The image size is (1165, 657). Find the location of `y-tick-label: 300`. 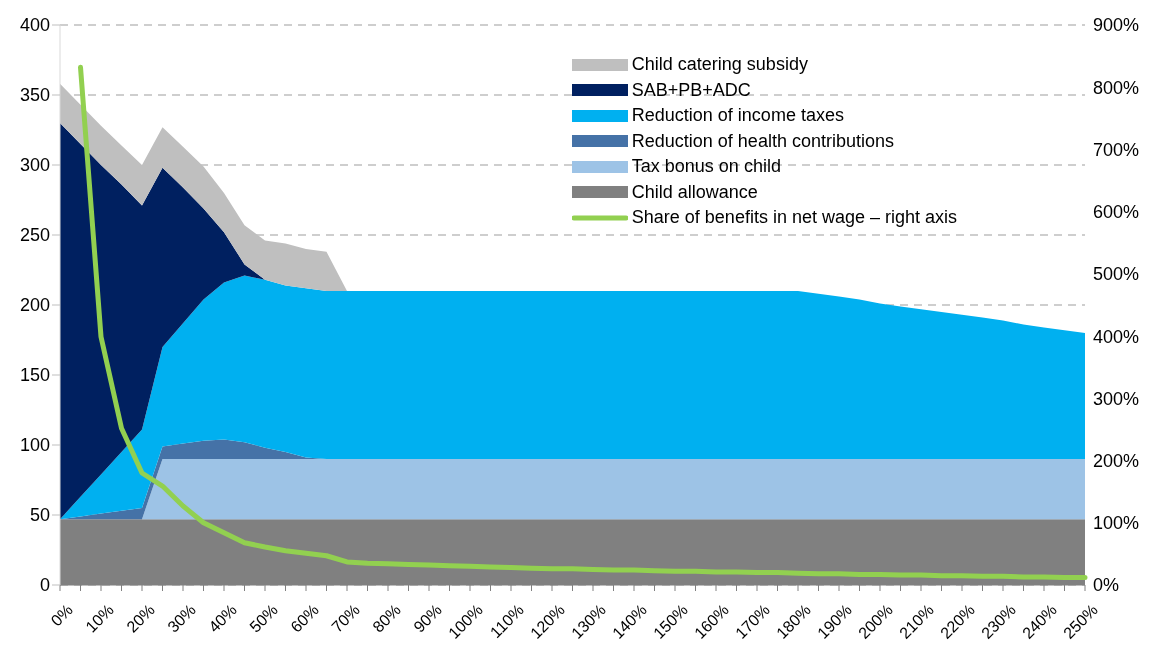

y-tick-label: 300 is located at coordinates (34, 165).